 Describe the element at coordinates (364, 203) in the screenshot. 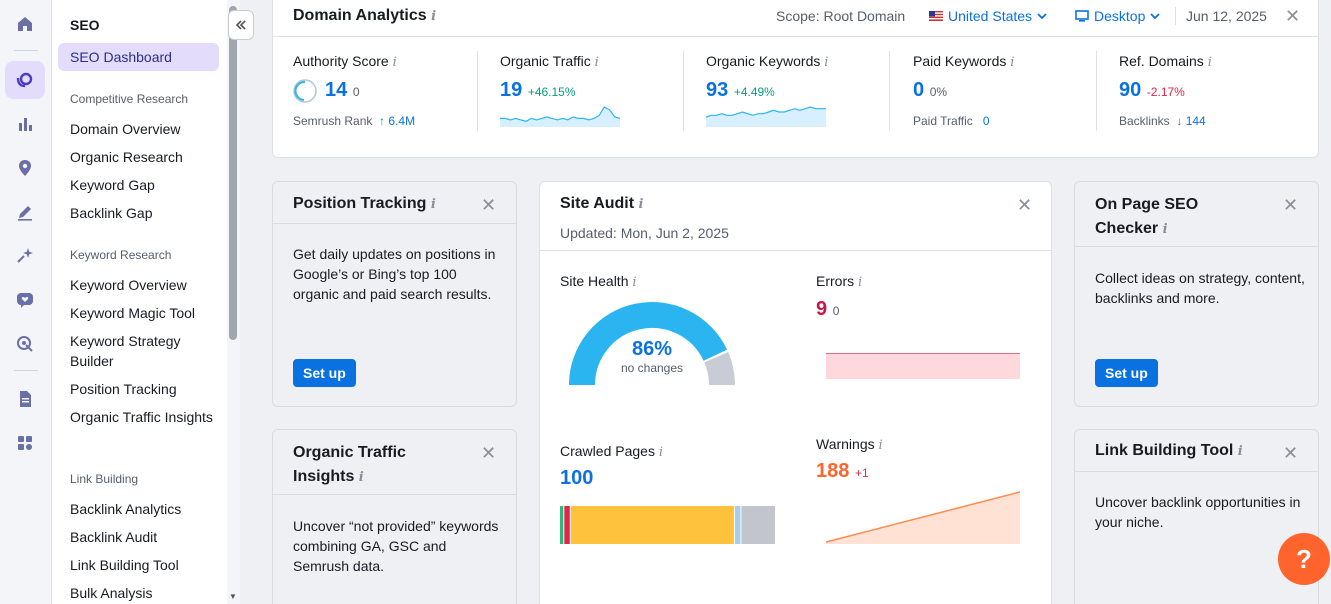

I see `card-title: Position Tracking i` at that location.